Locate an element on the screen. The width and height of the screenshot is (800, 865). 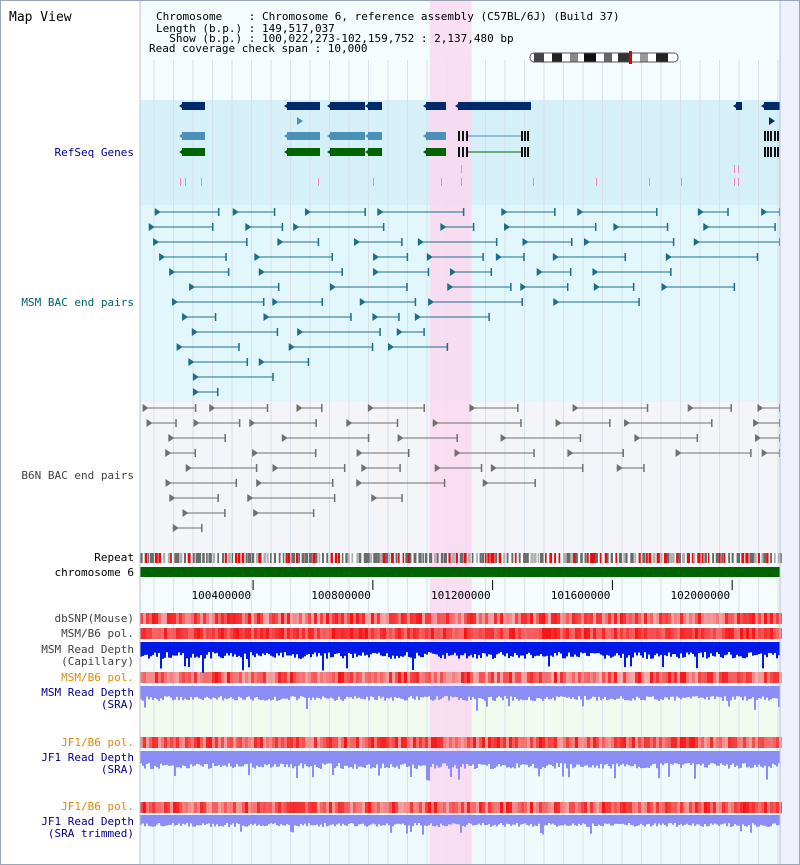
chromosome-bar is located at coordinates (460, 572).